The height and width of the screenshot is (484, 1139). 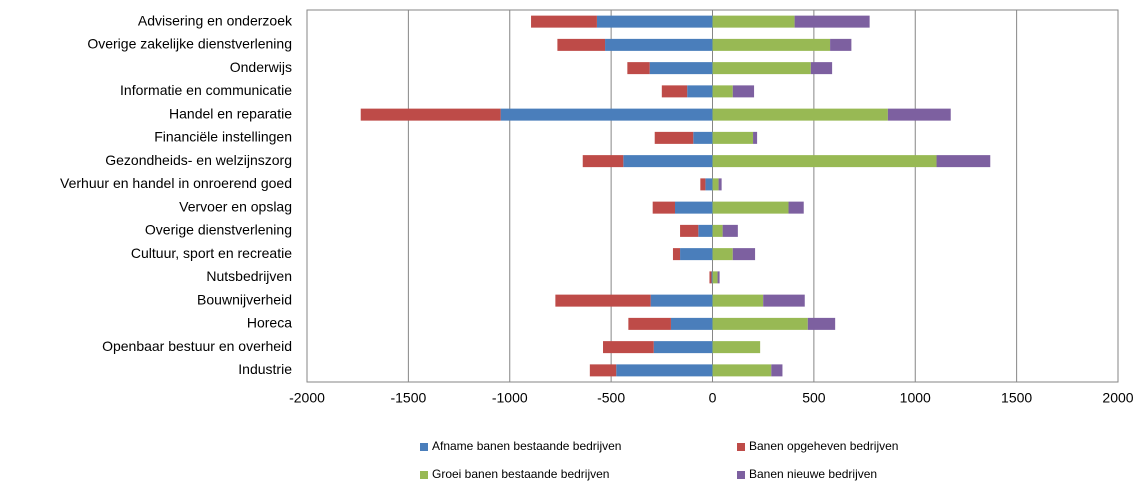 I want to click on y-tick-label: Industrie, so click(x=265, y=369).